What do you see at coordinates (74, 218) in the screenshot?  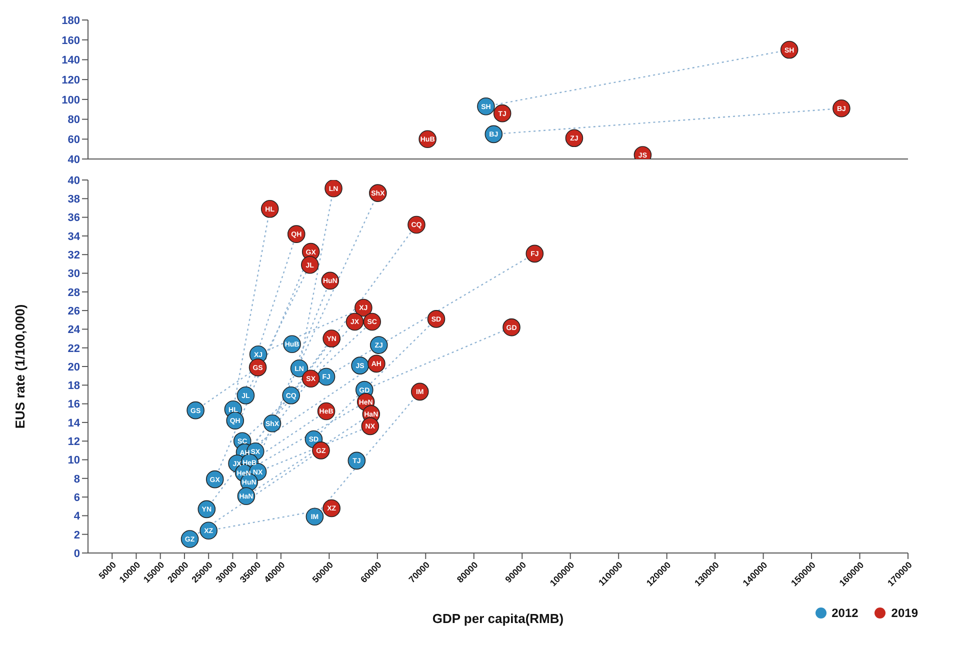 I see `y-tick-label: 36` at bounding box center [74, 218].